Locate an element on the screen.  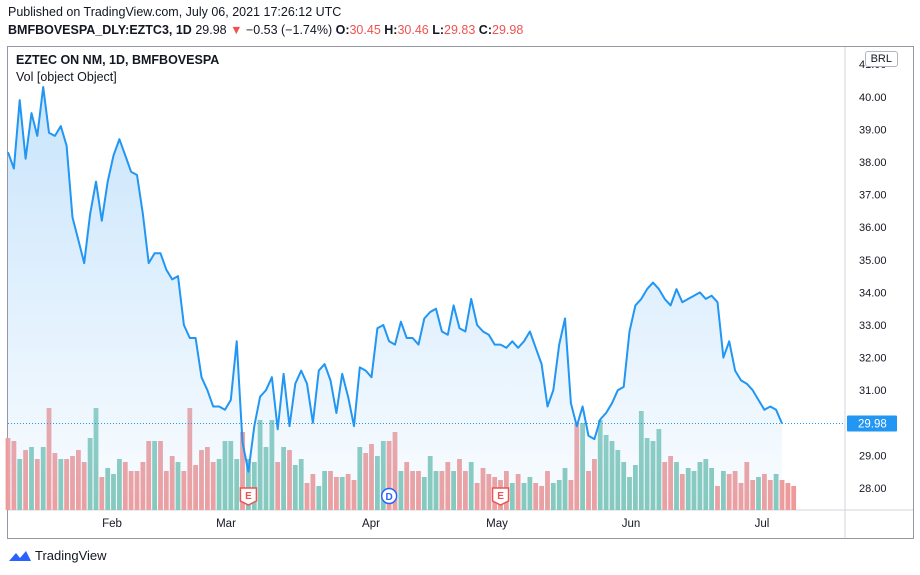
tradingview-logo-icon is located at coordinates (20, 555).